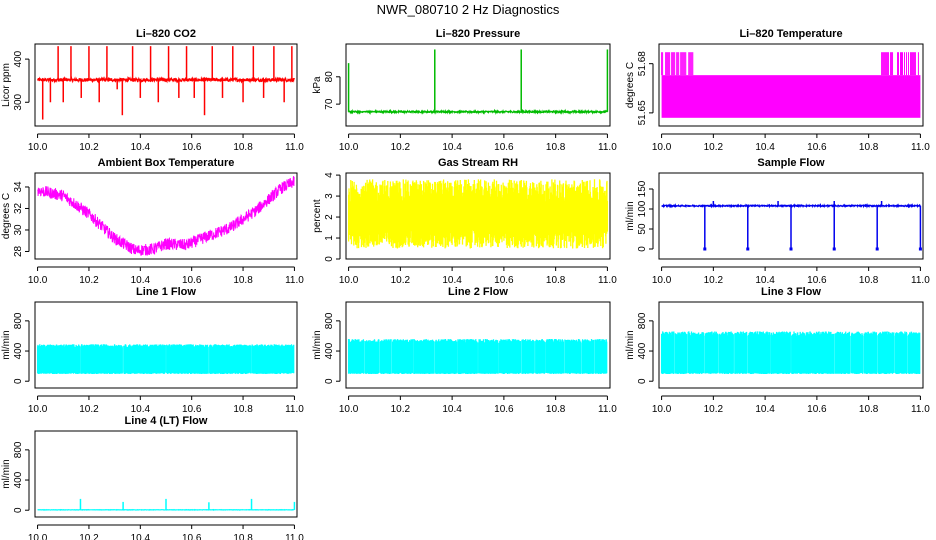  What do you see at coordinates (317, 216) in the screenshot?
I see `y-axis-label: percent` at bounding box center [317, 216].